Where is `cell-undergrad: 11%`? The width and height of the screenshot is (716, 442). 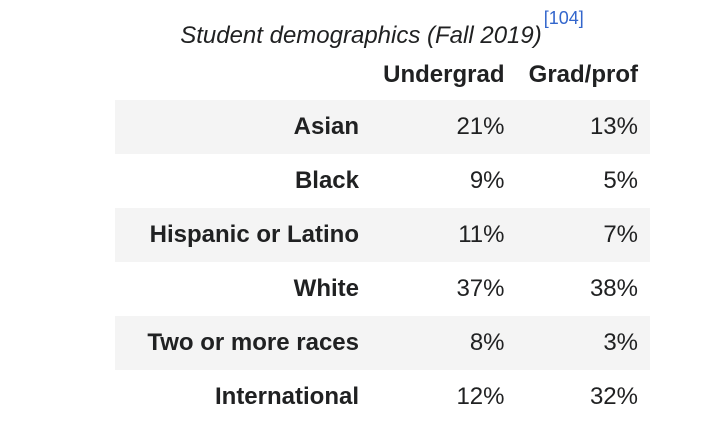
cell-undergrad: 11% is located at coordinates (481, 234).